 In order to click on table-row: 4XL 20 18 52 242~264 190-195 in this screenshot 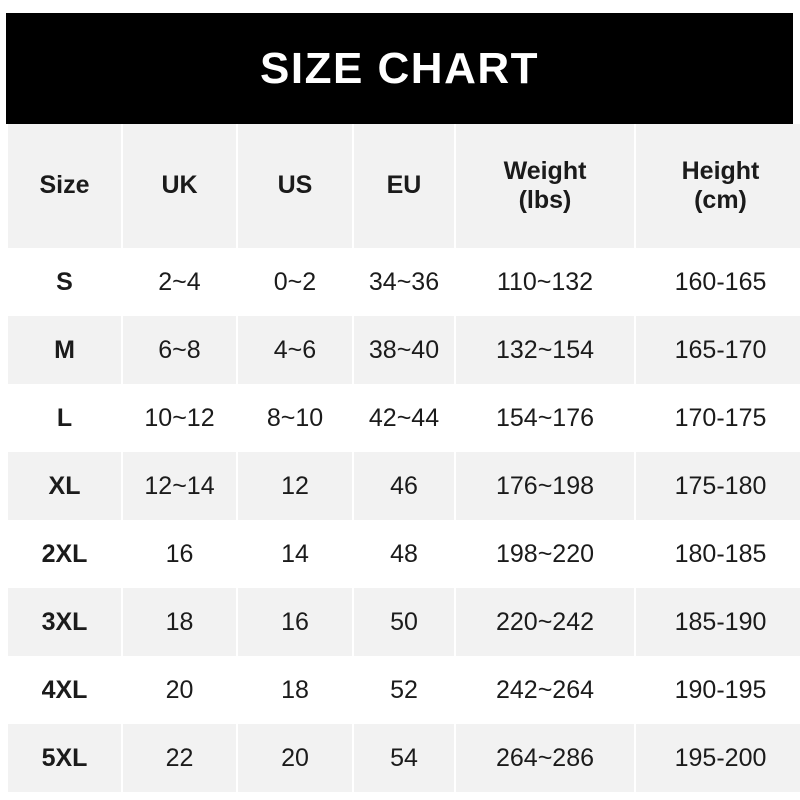, I will do `click(404, 690)`.